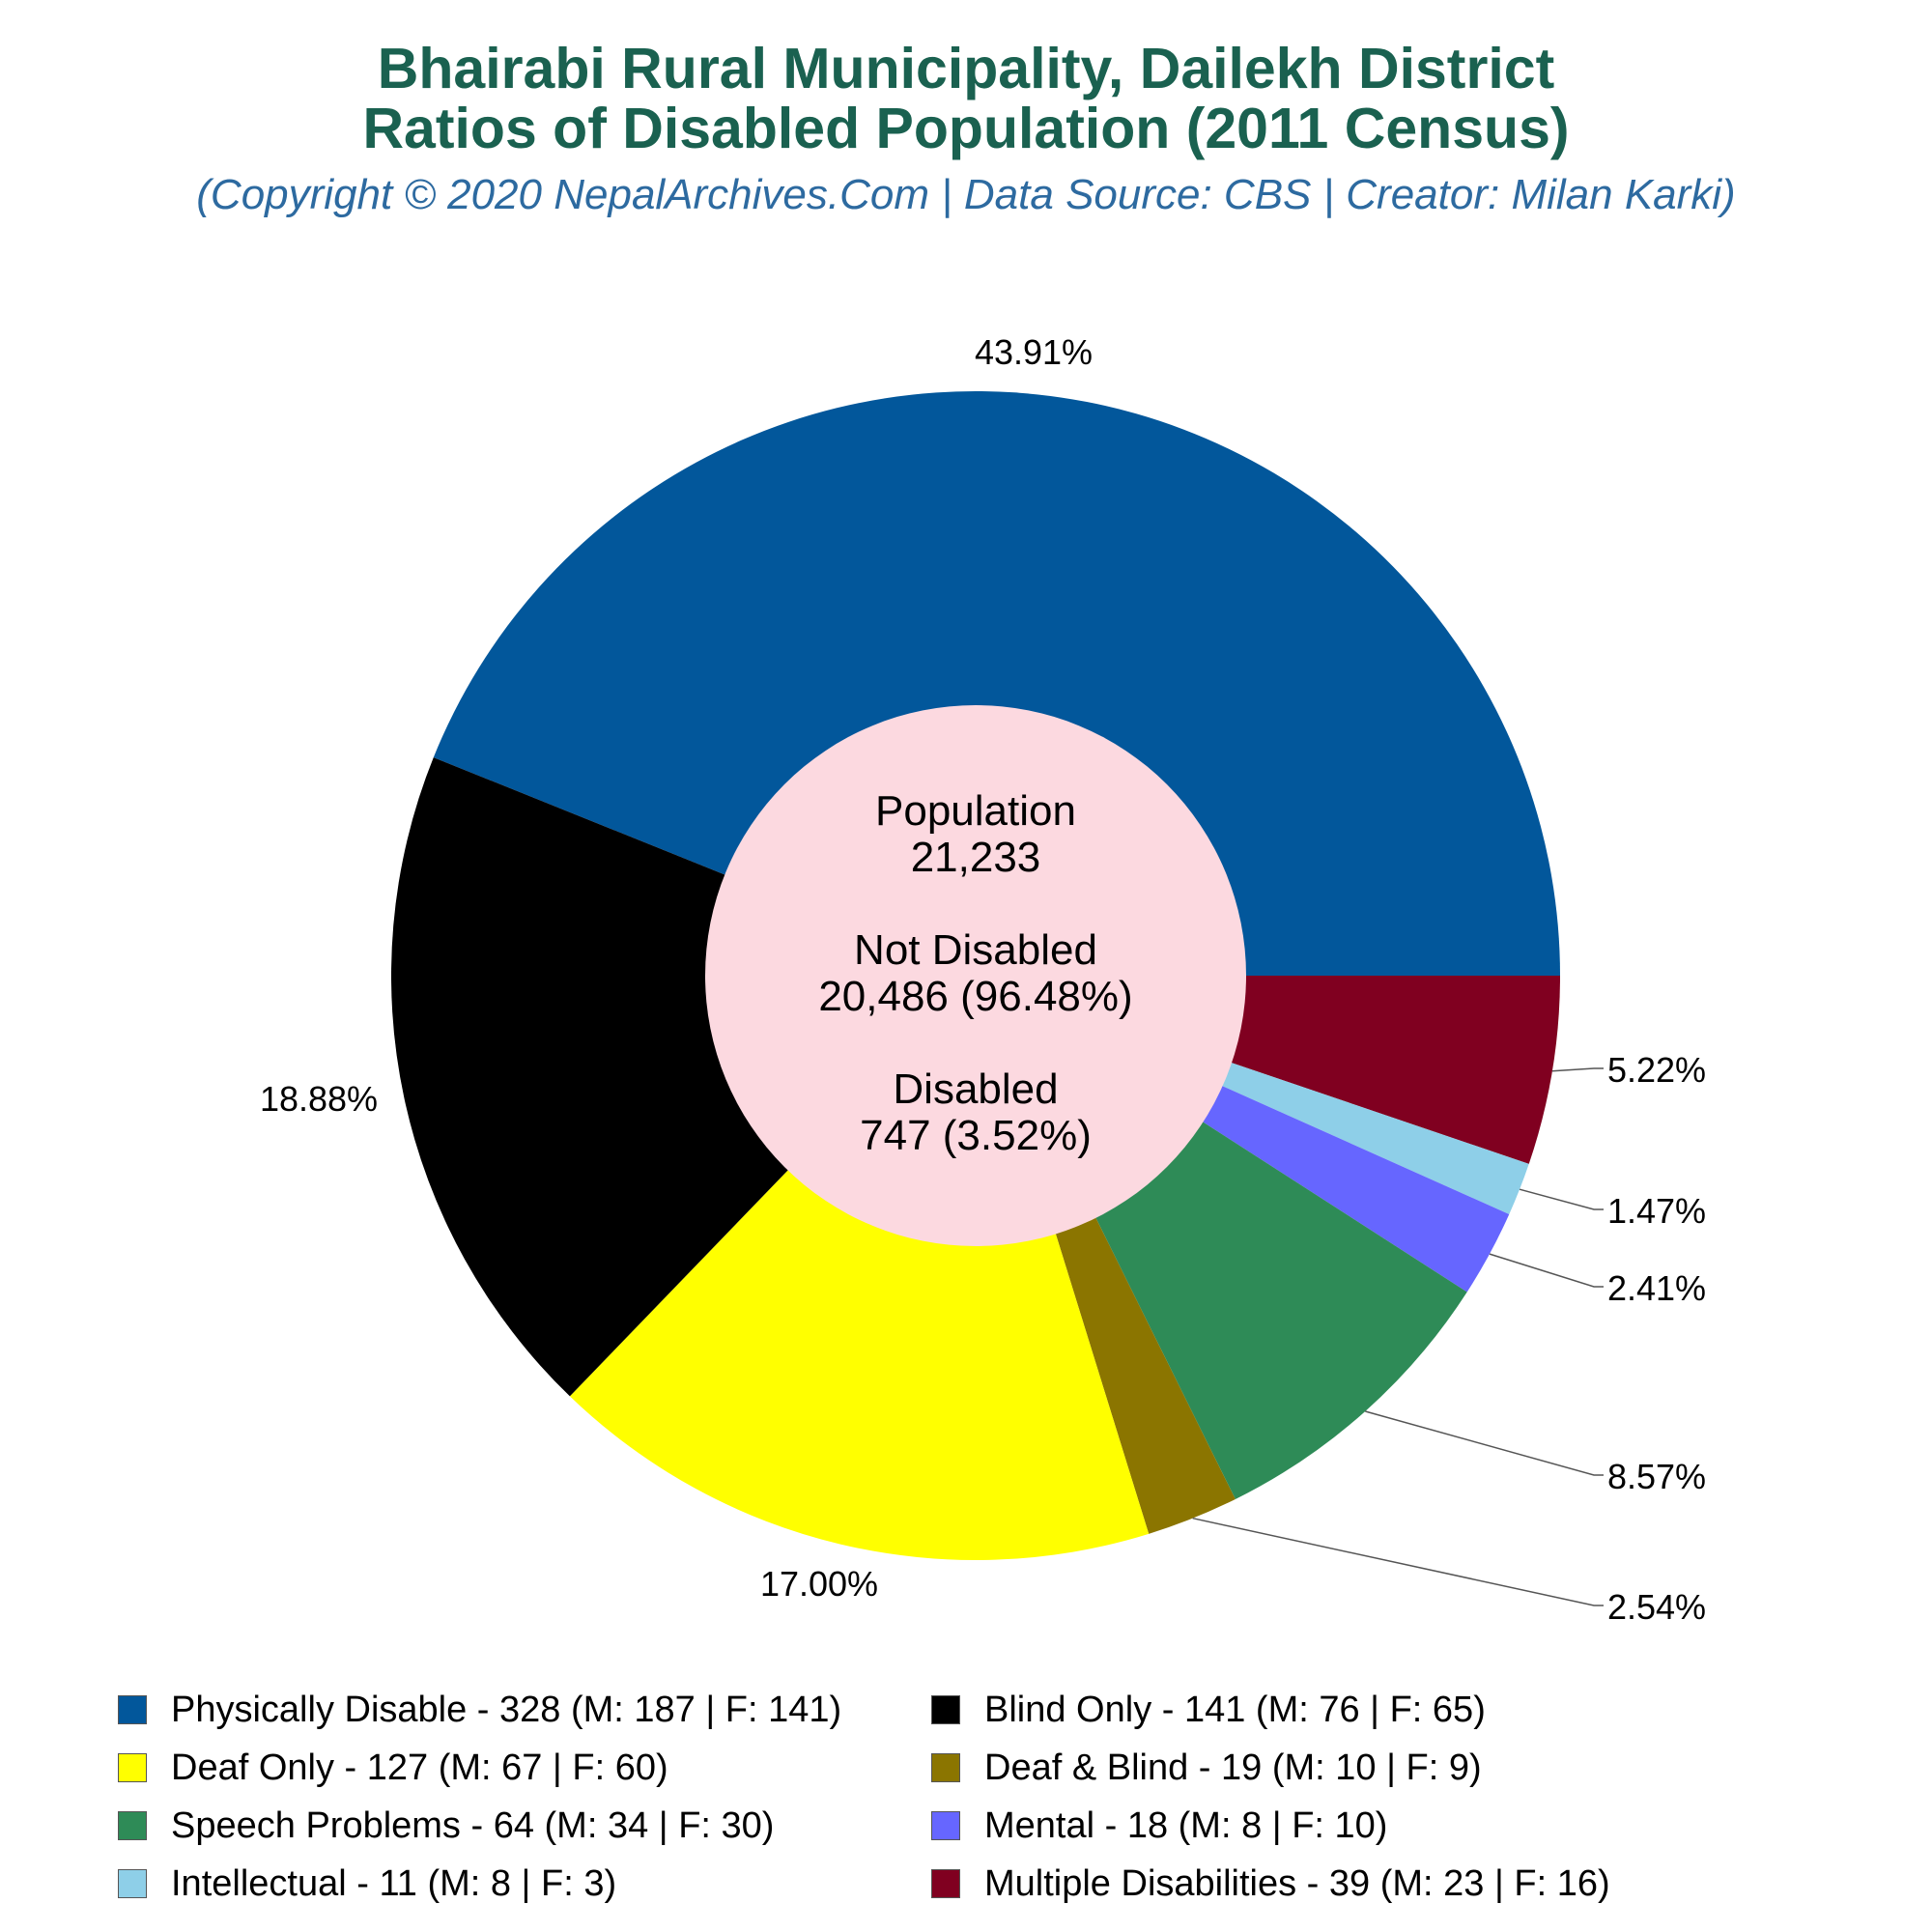 The image size is (1932, 1932). I want to click on center-population-label: Population, so click(975, 811).